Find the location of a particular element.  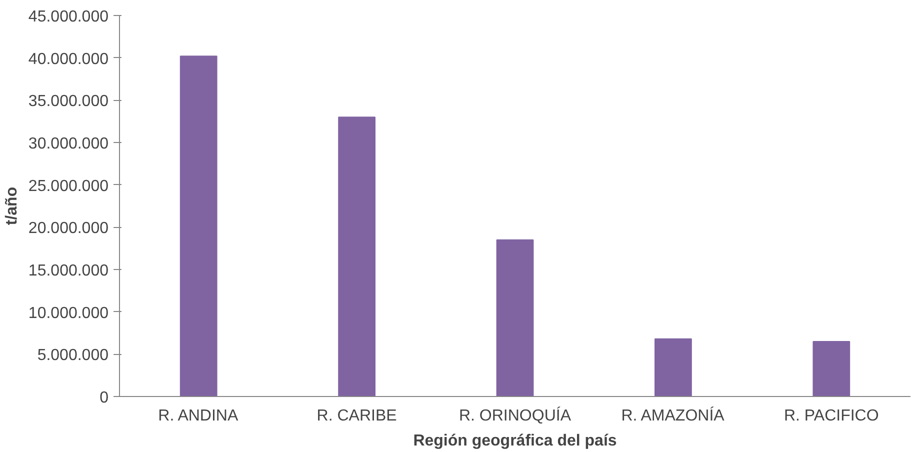

x-tick-label: R. ANDINA is located at coordinates (198, 416).